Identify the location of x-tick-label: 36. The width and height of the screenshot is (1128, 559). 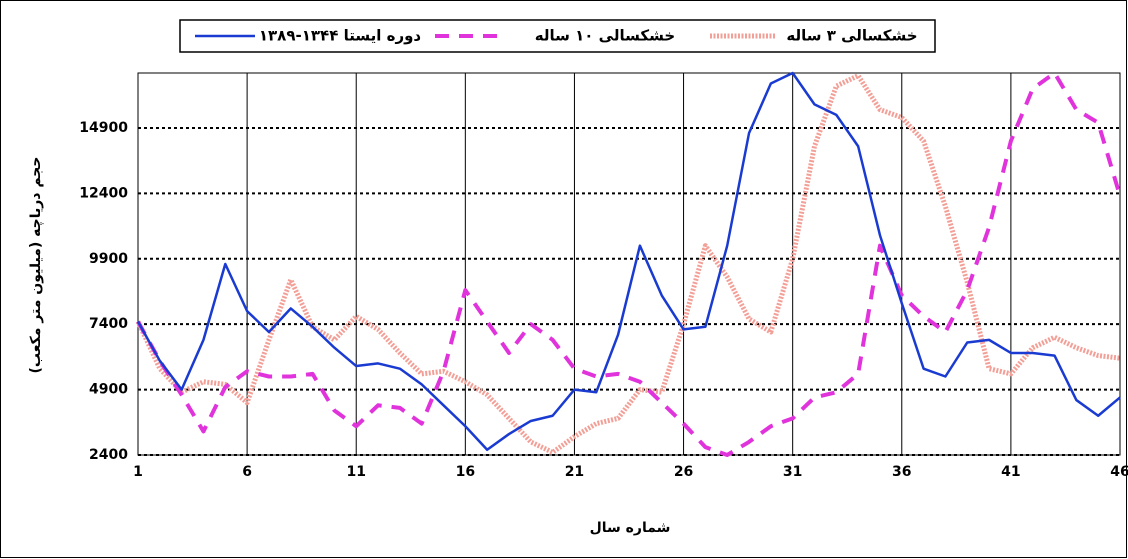
(901, 472).